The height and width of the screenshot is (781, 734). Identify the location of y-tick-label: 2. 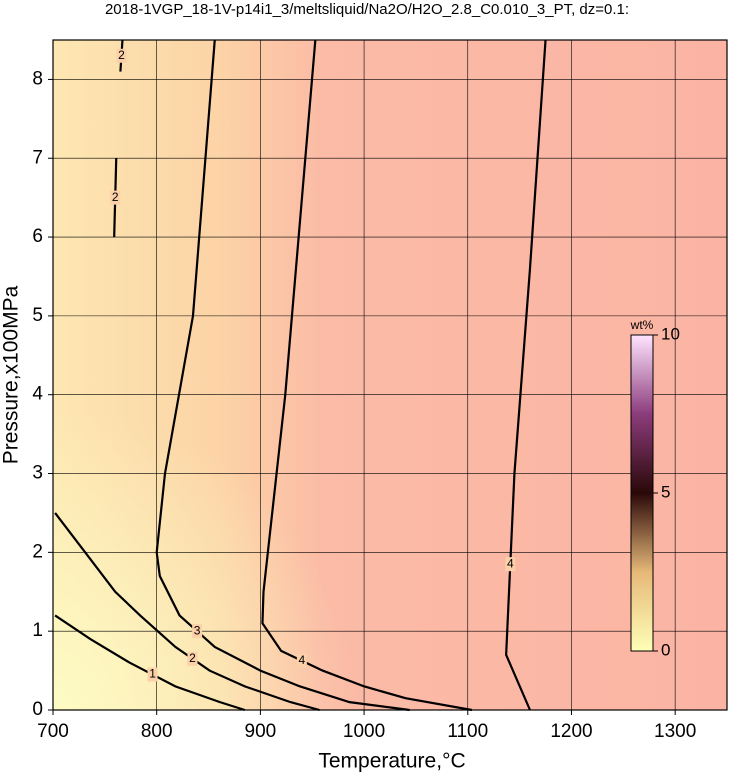
(37, 551).